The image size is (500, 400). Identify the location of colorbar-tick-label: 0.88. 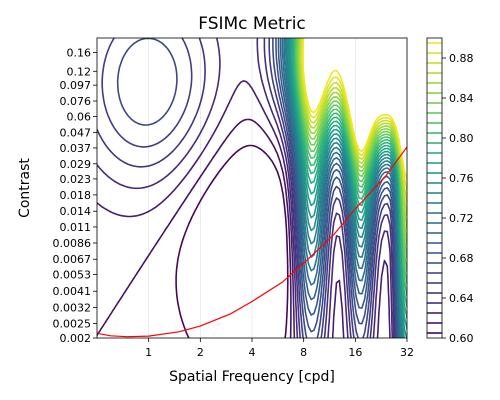
(461, 58).